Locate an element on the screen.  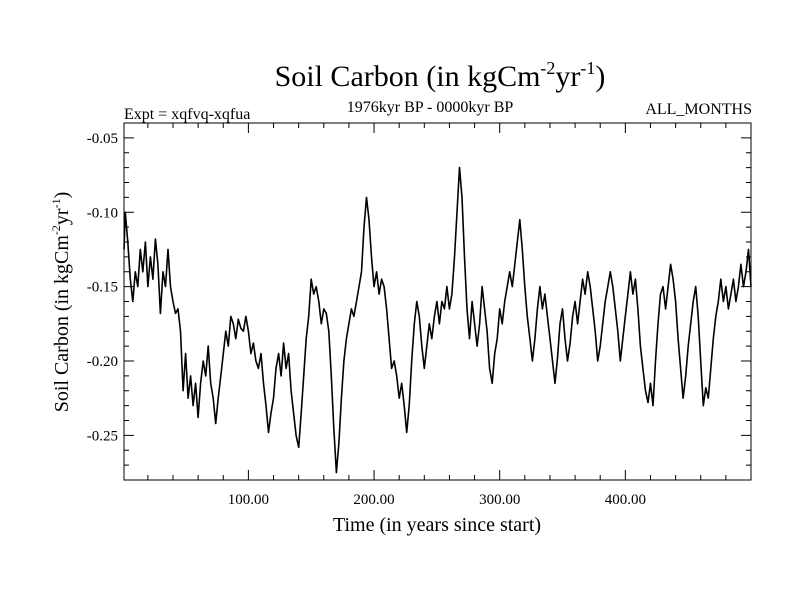
y-tick-label: -0.25 is located at coordinates (102, 436).